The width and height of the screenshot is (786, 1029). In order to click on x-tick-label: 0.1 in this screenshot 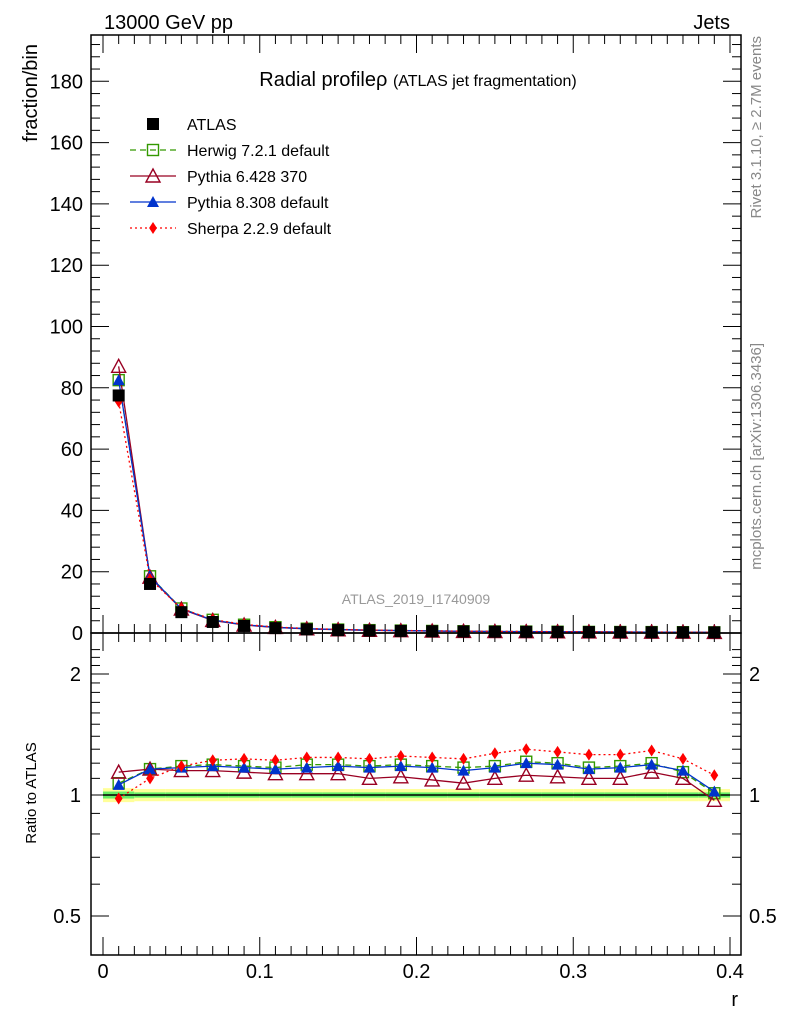, I will do `click(260, 972)`.